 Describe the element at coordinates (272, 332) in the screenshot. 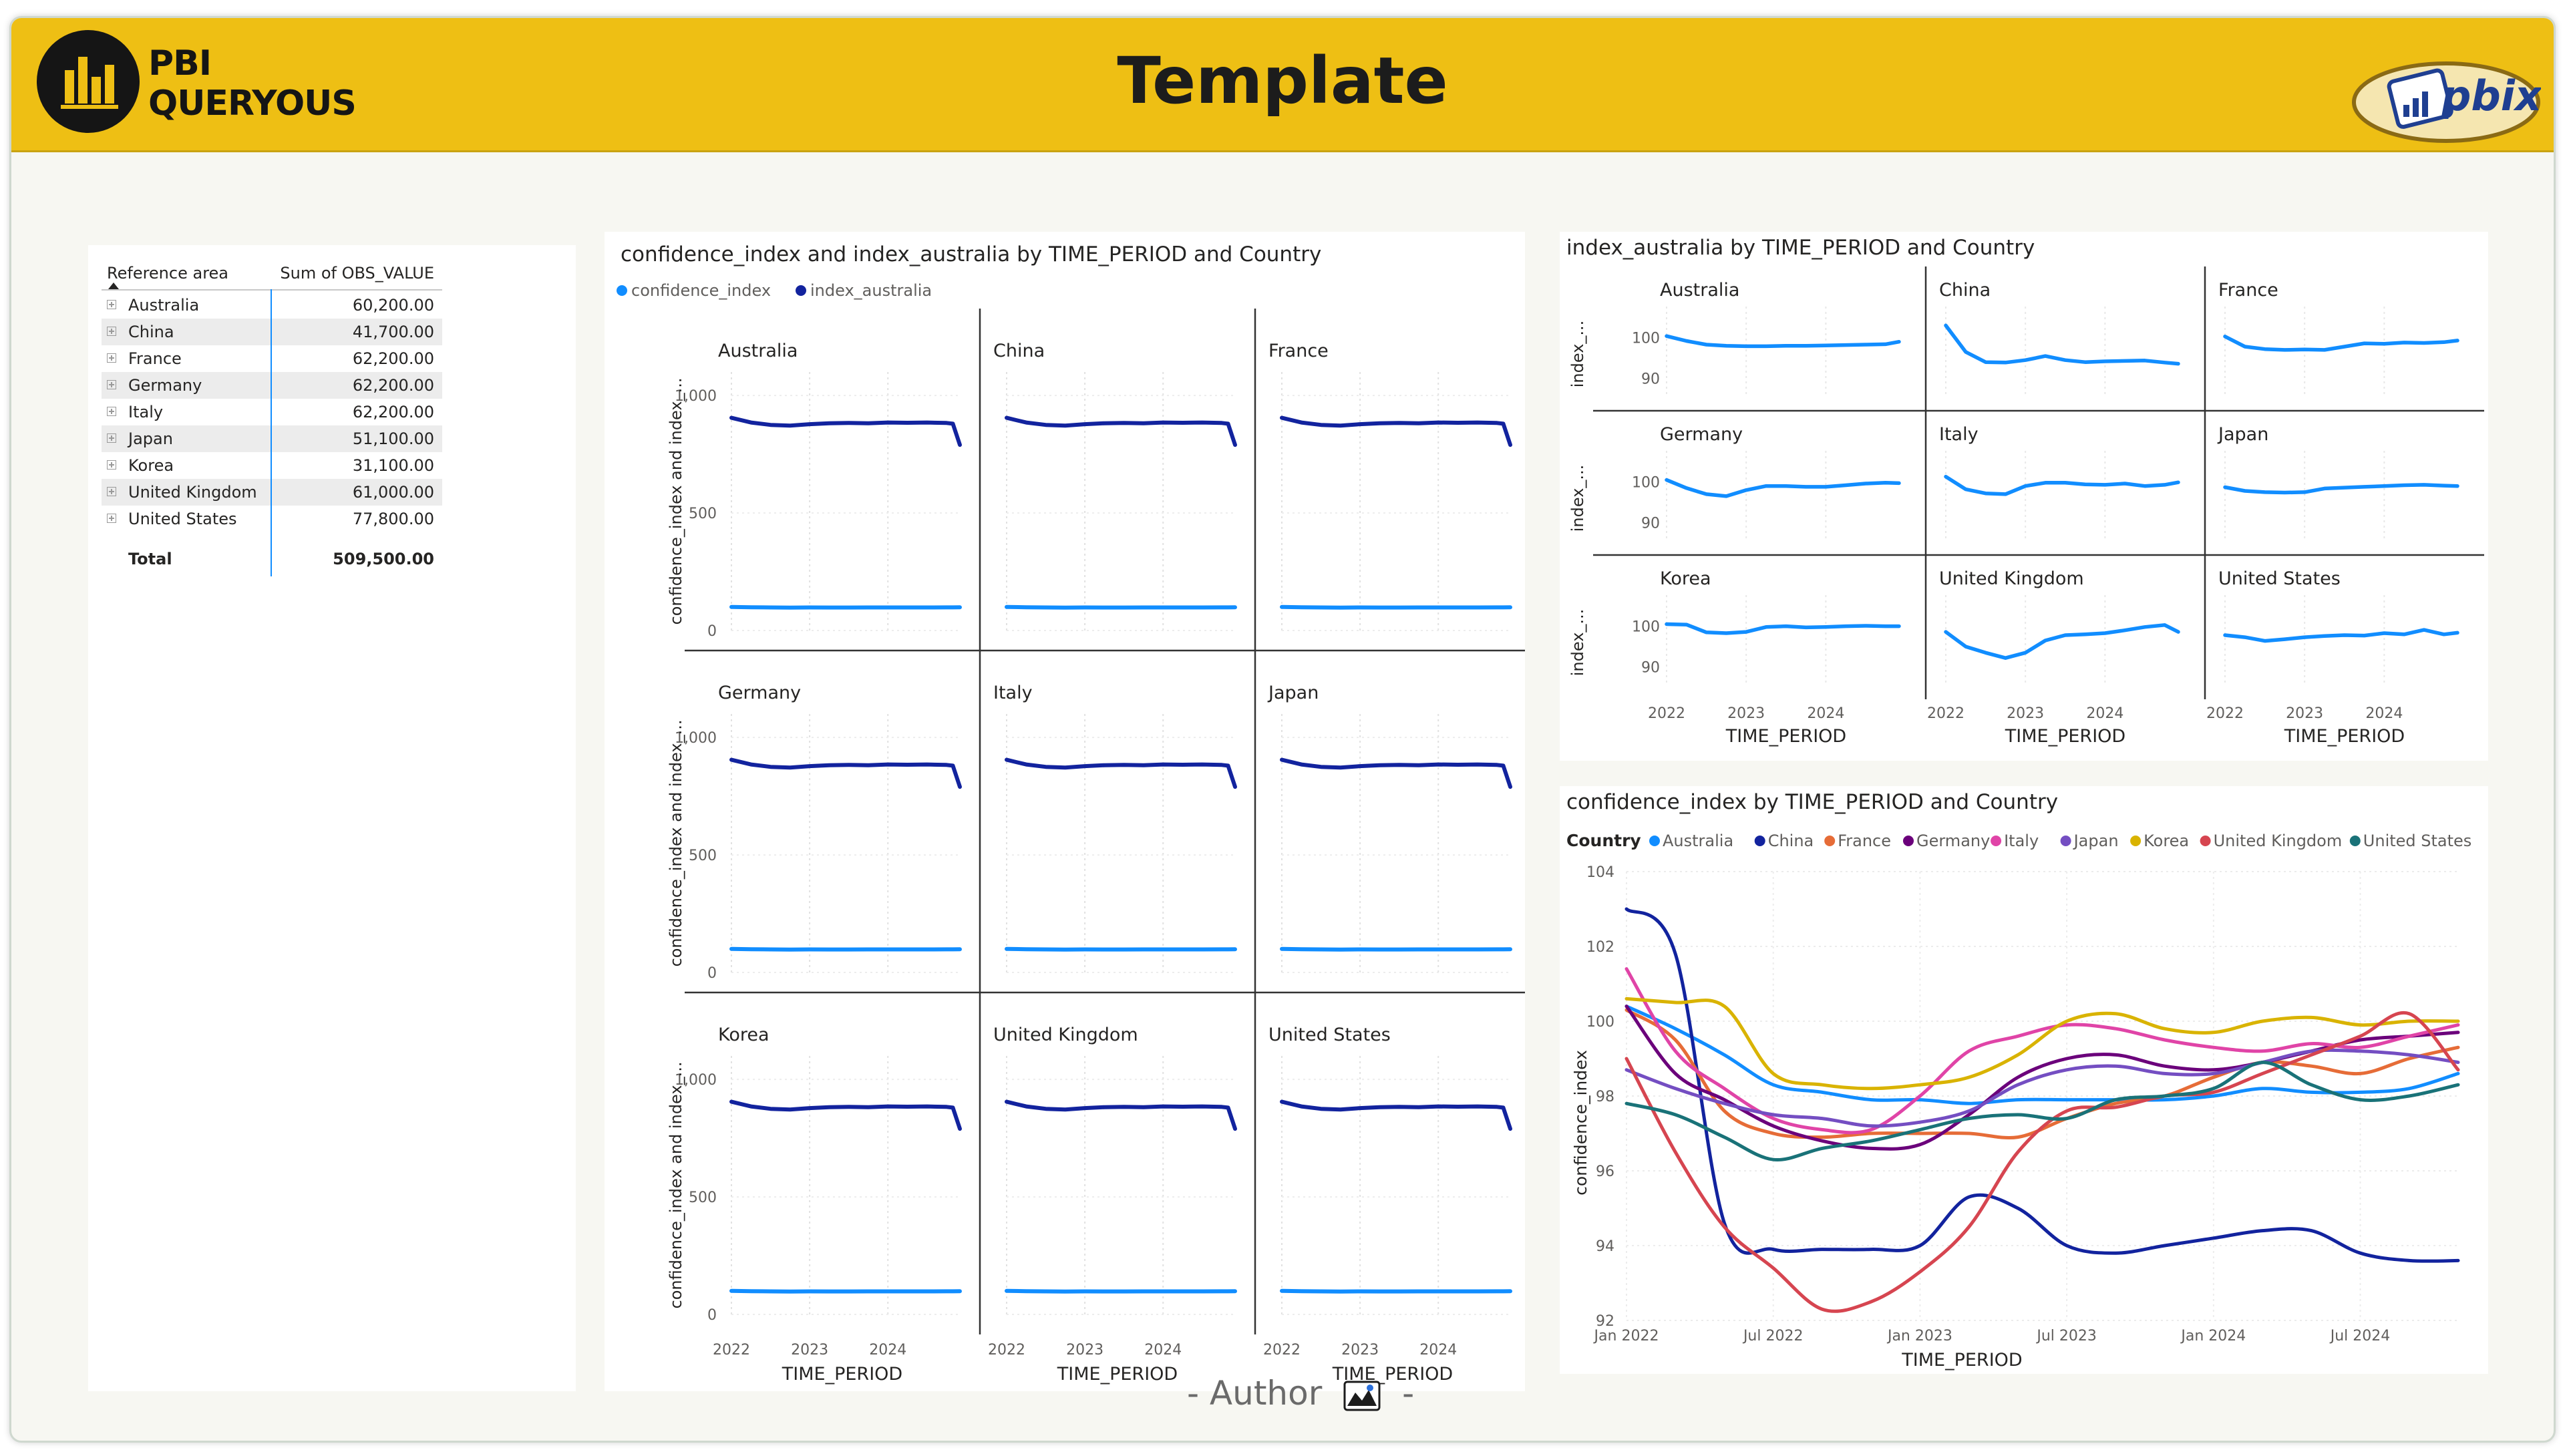

I see `table-row: China 41,700.00` at that location.